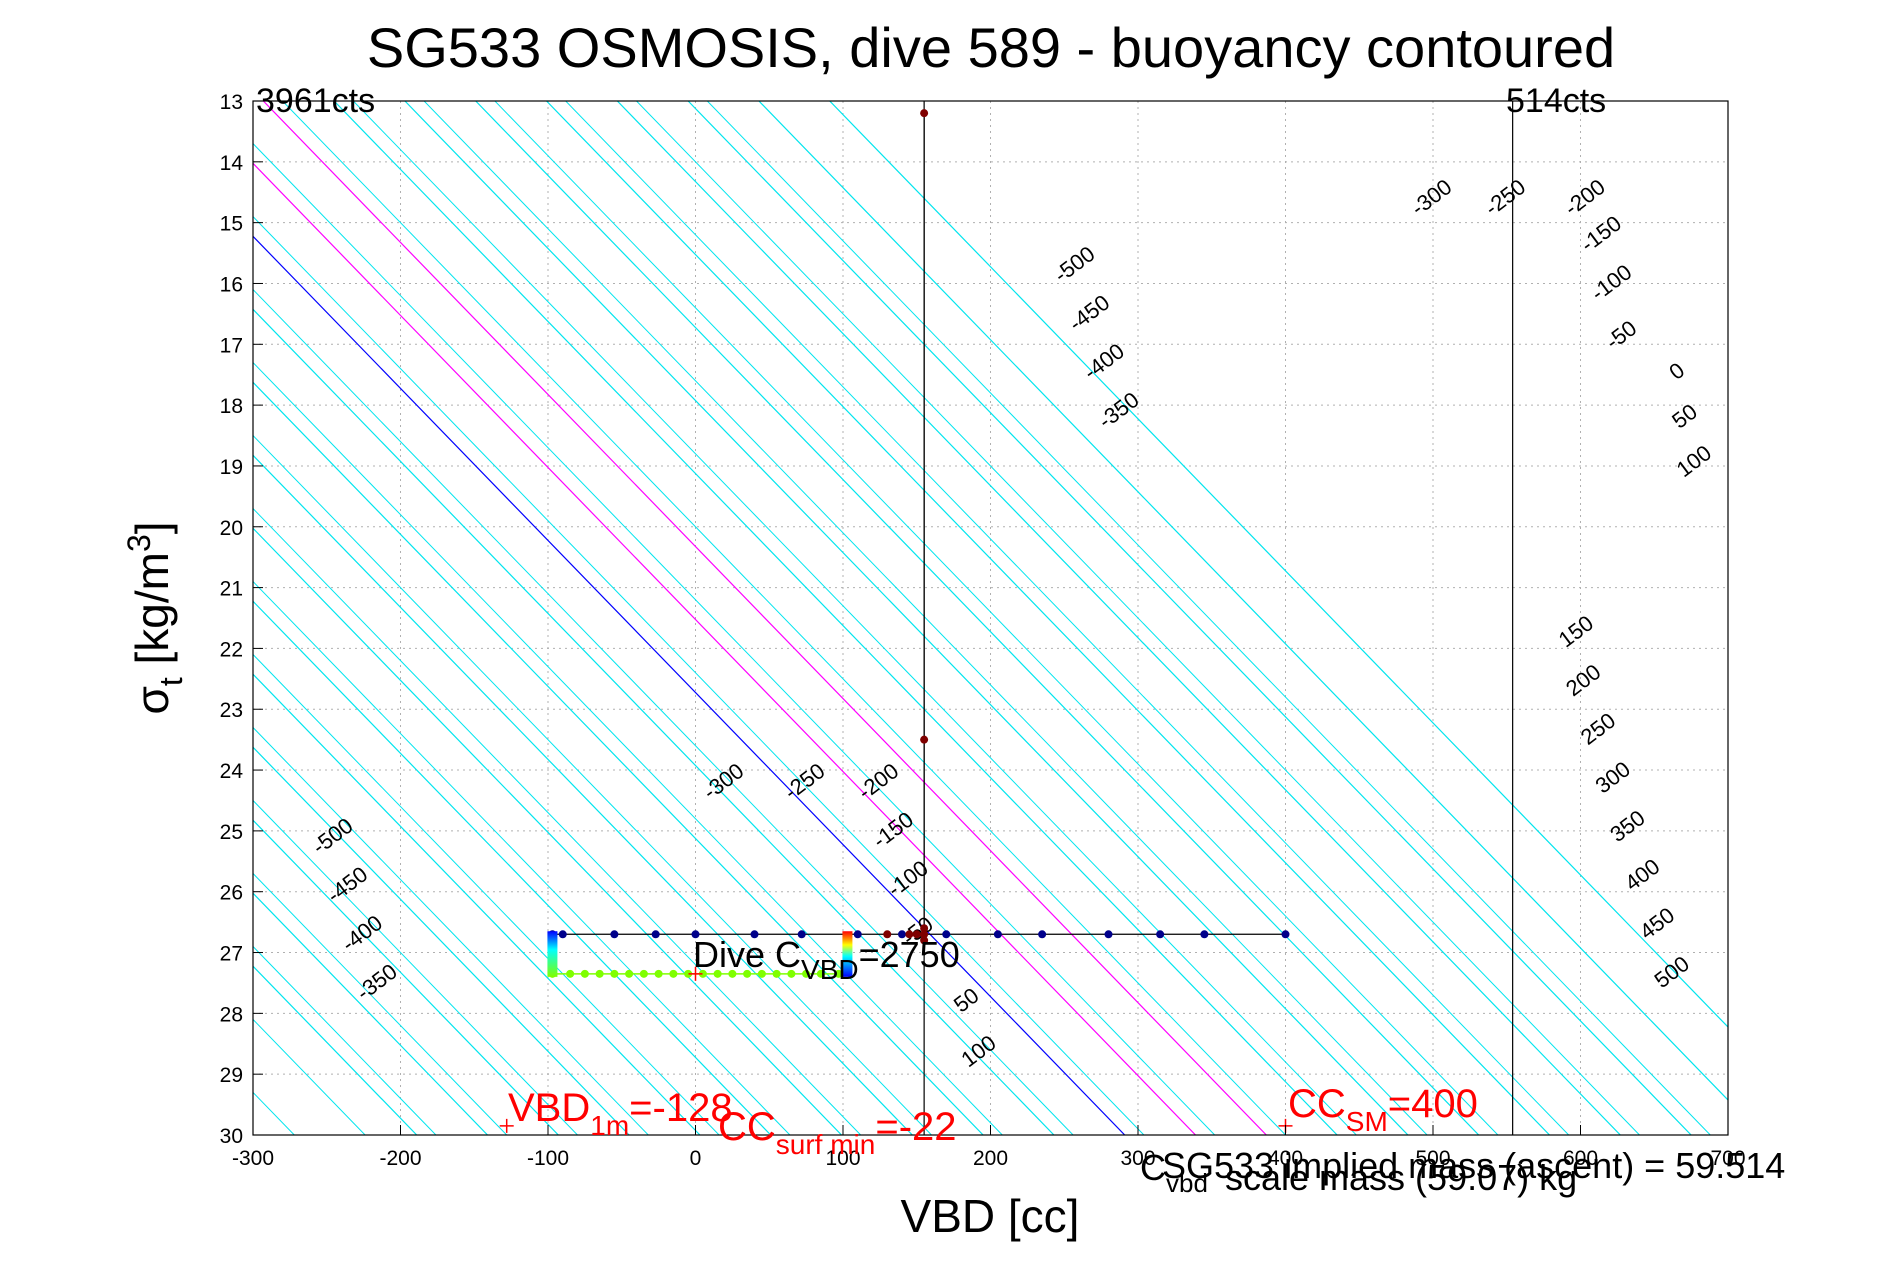 The height and width of the screenshot is (1262, 1891). Describe the element at coordinates (152, 614) in the screenshot. I see `y-axis-label-rest: [kg/m` at that location.